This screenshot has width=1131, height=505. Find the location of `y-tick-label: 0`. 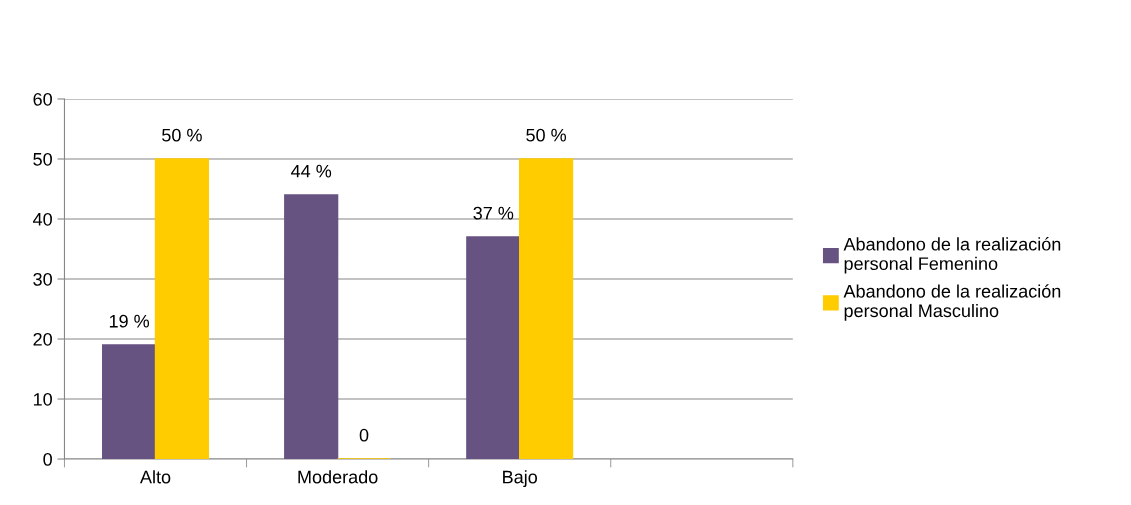

y-tick-label: 0 is located at coordinates (47, 459).